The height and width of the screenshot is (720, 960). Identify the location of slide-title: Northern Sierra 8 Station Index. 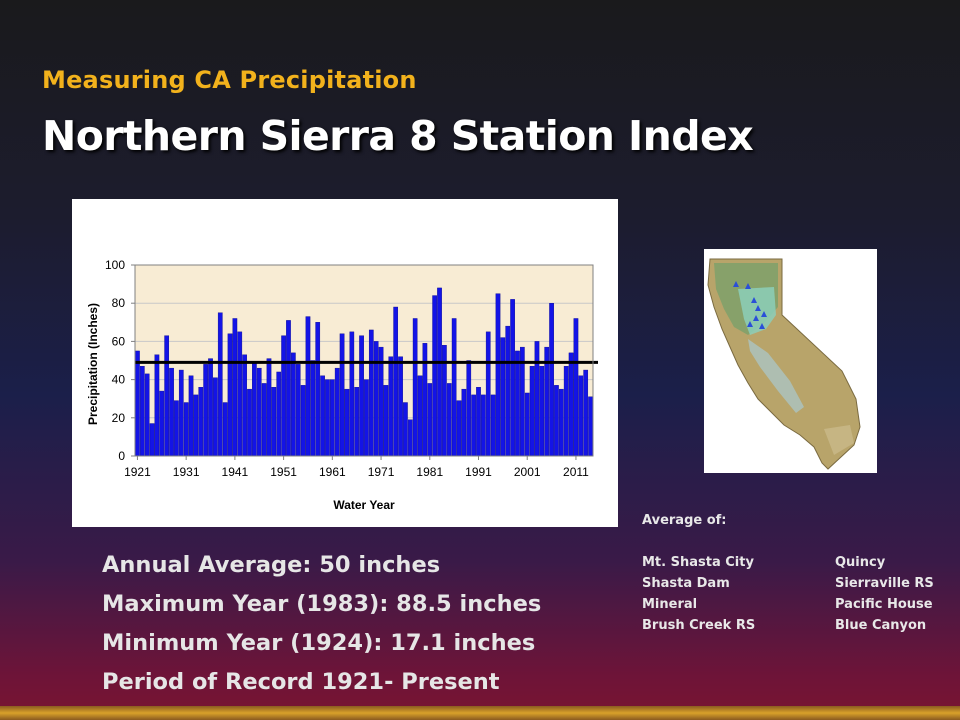
(398, 136).